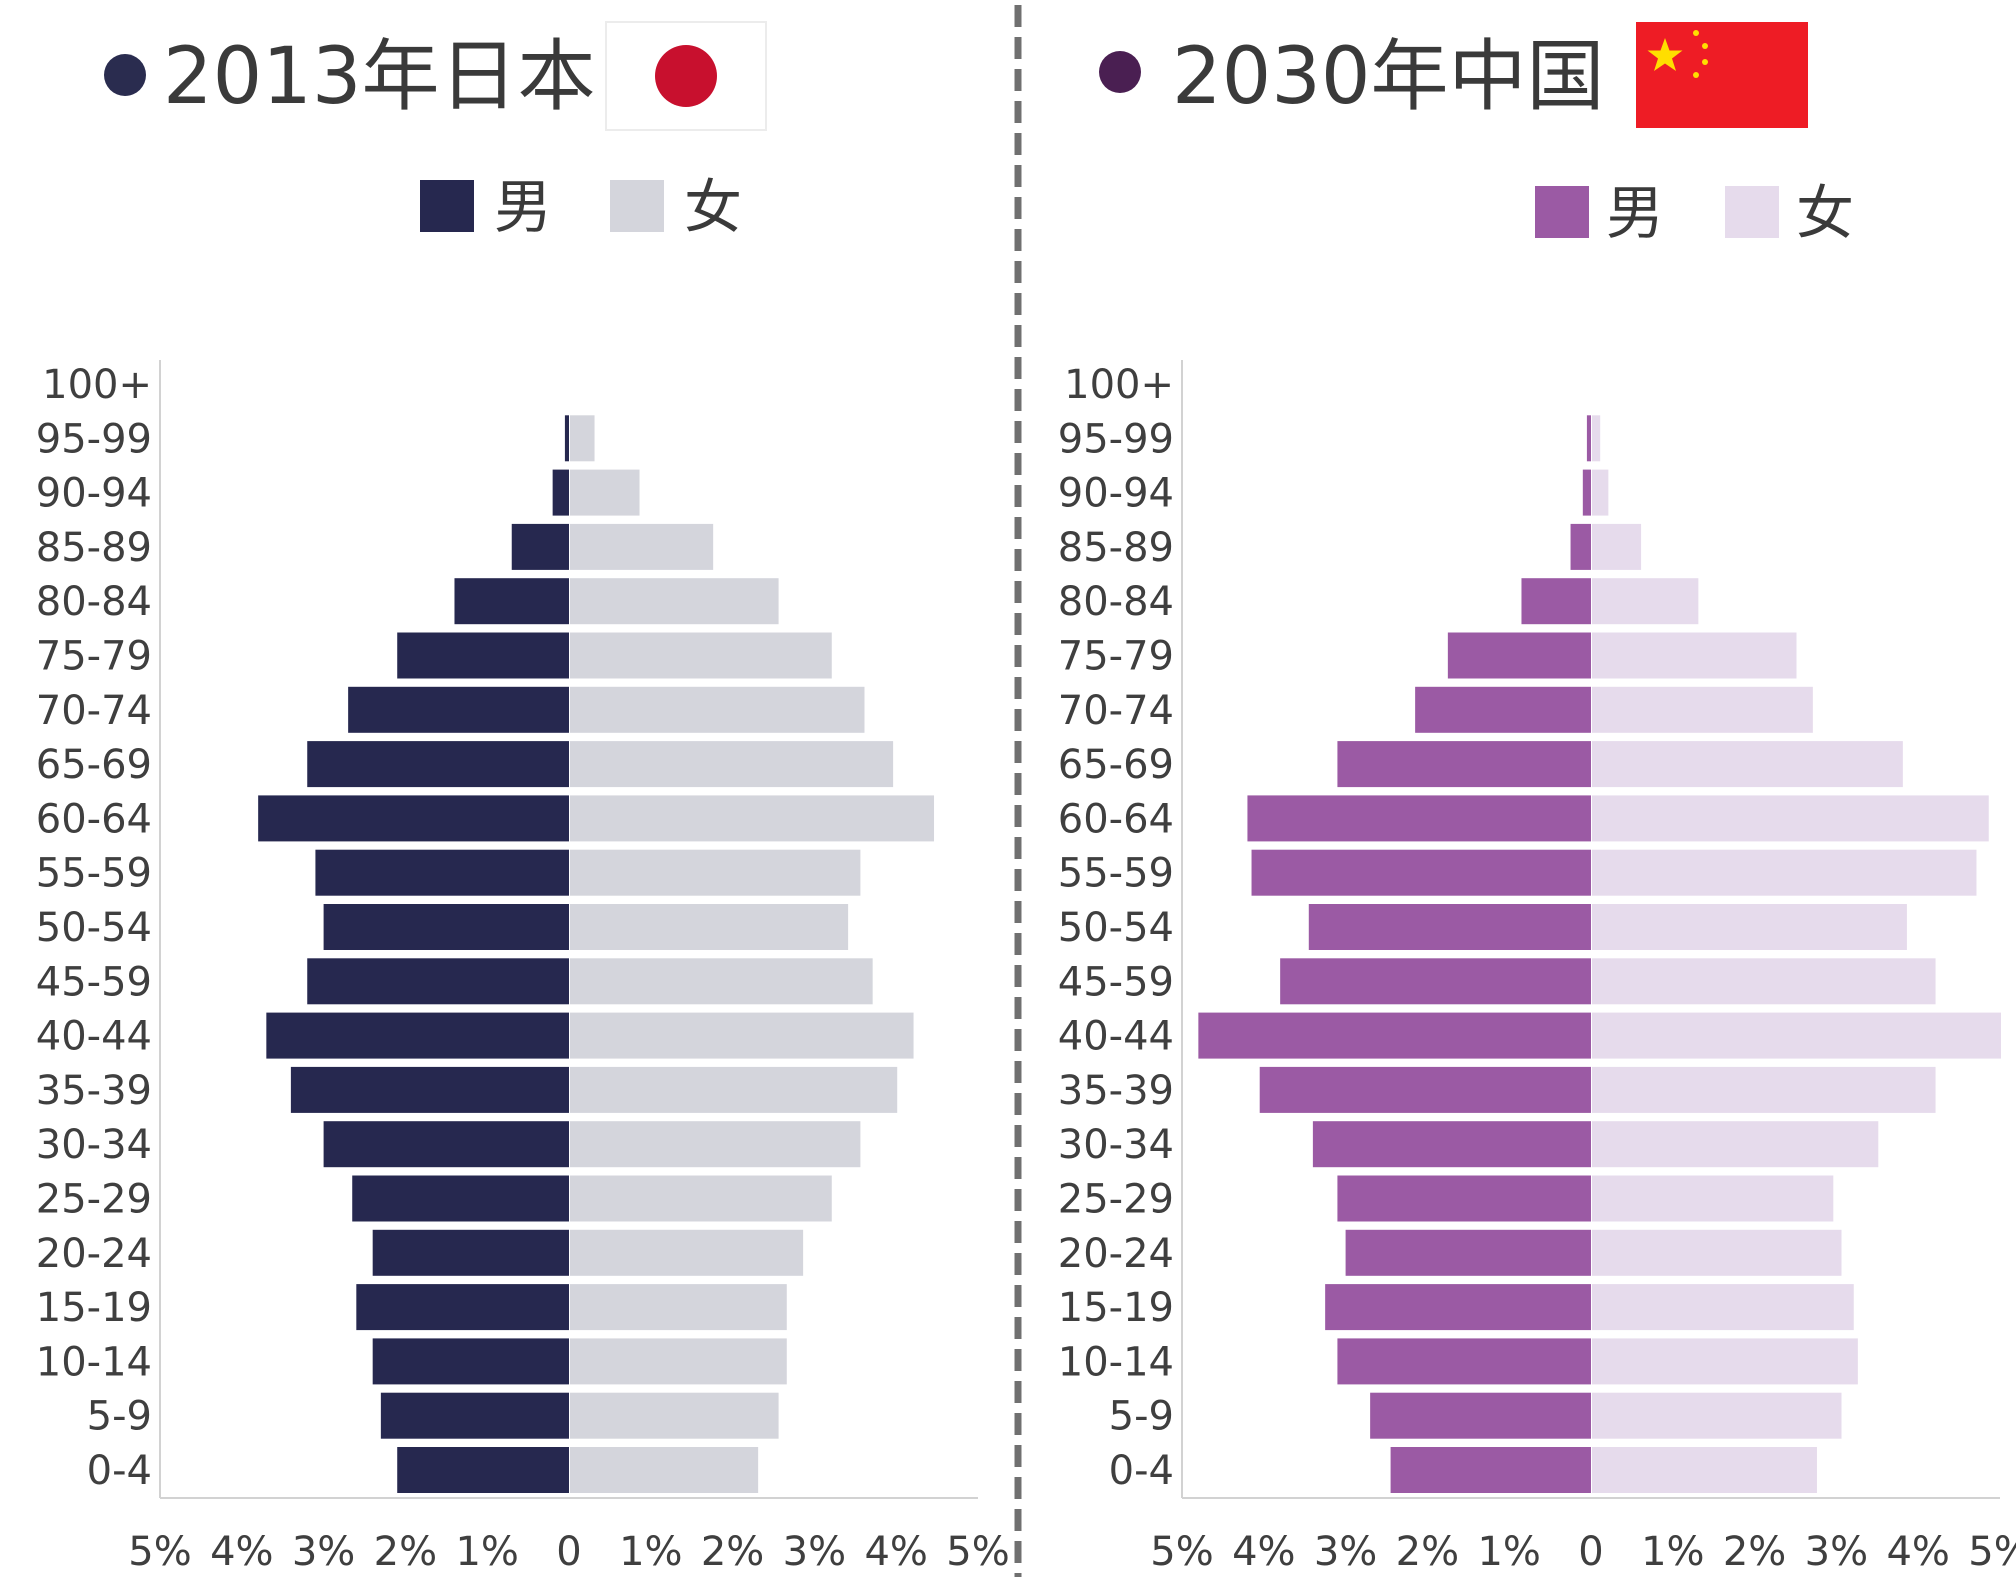  I want to click on age-group-label: 75-79, so click(1116, 657).